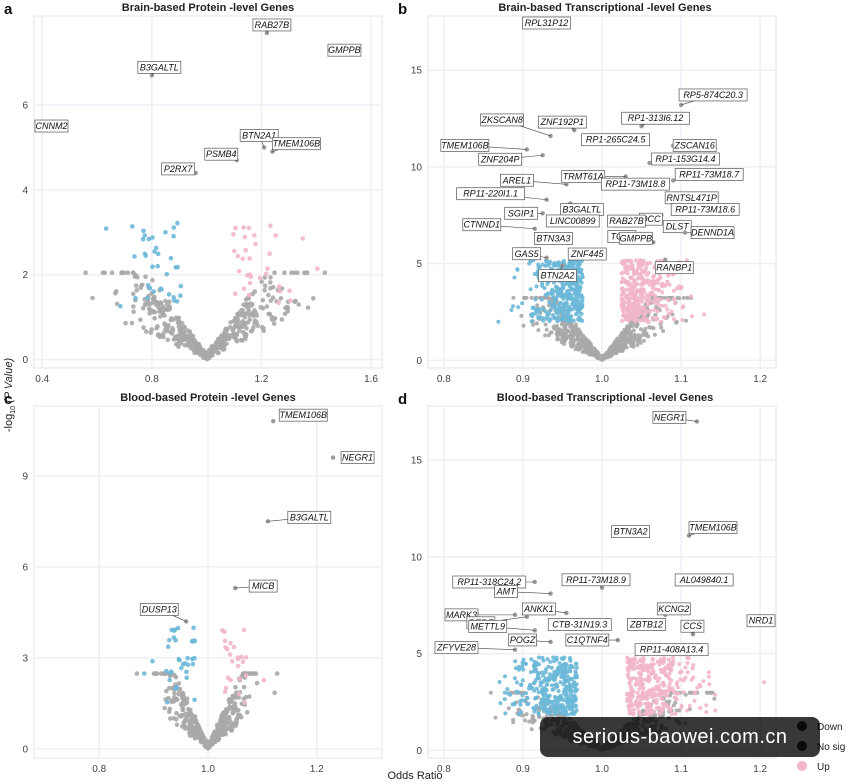 This screenshot has height=782, width=846. Describe the element at coordinates (25, 567) in the screenshot. I see `y-tick-label: 6` at that location.